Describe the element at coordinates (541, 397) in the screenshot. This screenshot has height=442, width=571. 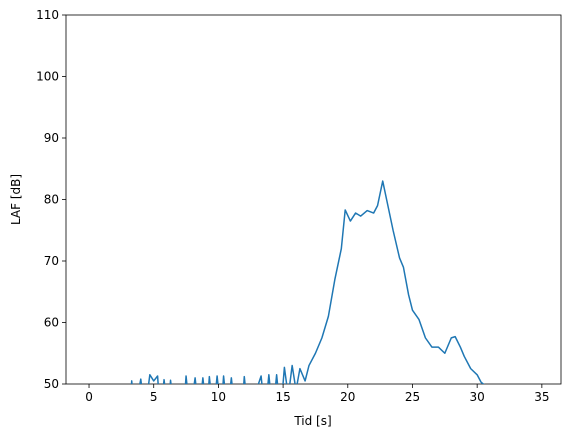
I see `x-tick-label: 35` at that location.